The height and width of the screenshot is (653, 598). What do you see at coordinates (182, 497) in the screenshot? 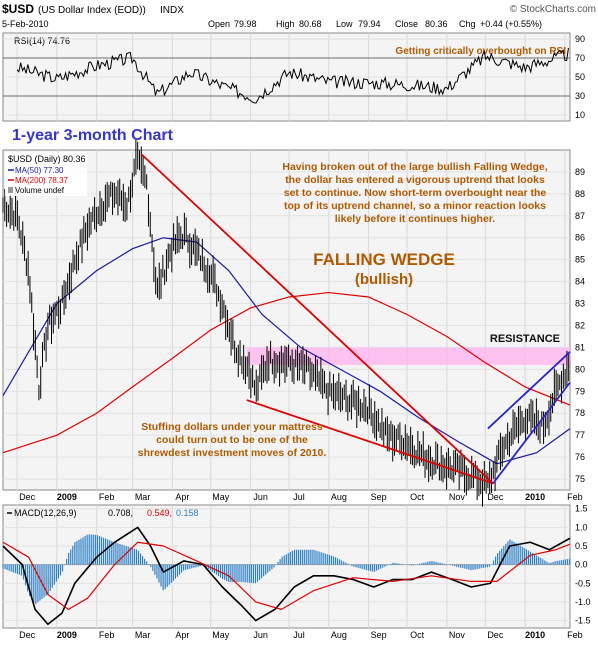
I see `x-tick-label: Apr` at bounding box center [182, 497].